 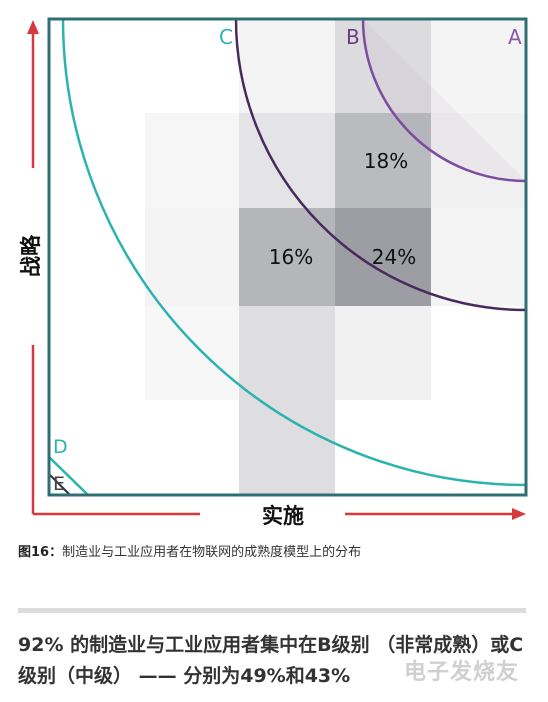 I want to click on y-axis-arrowhead, so click(x=33, y=27).